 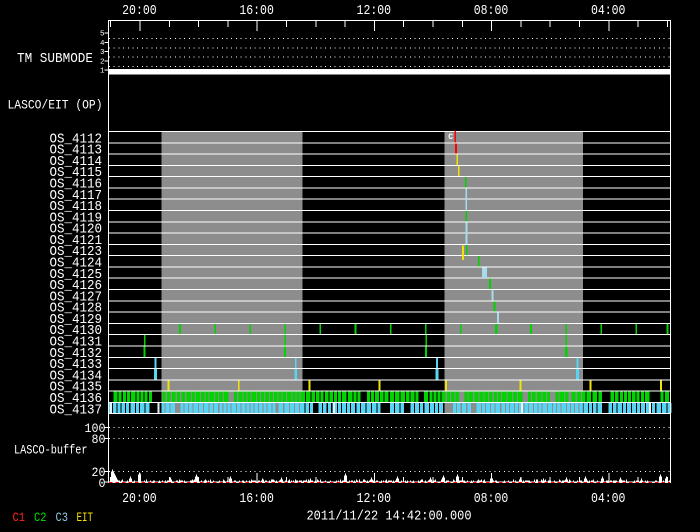 I want to click on svg-text: OS_4117, so click(x=76, y=196).